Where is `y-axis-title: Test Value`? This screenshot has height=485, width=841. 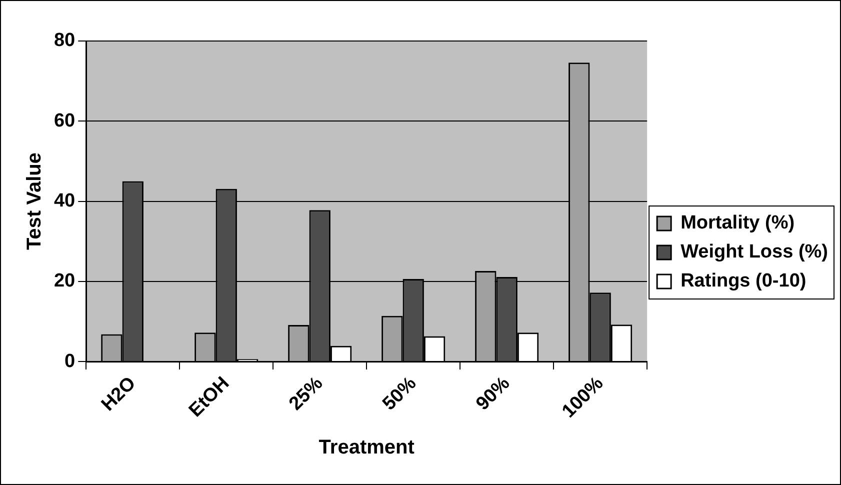 y-axis-title: Test Value is located at coordinates (35, 201).